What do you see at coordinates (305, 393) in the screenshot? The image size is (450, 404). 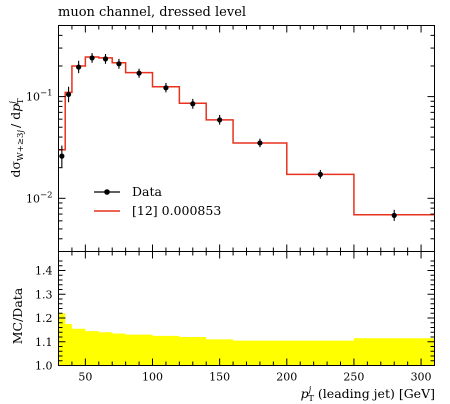 I see `x-label-p: p` at bounding box center [305, 393].